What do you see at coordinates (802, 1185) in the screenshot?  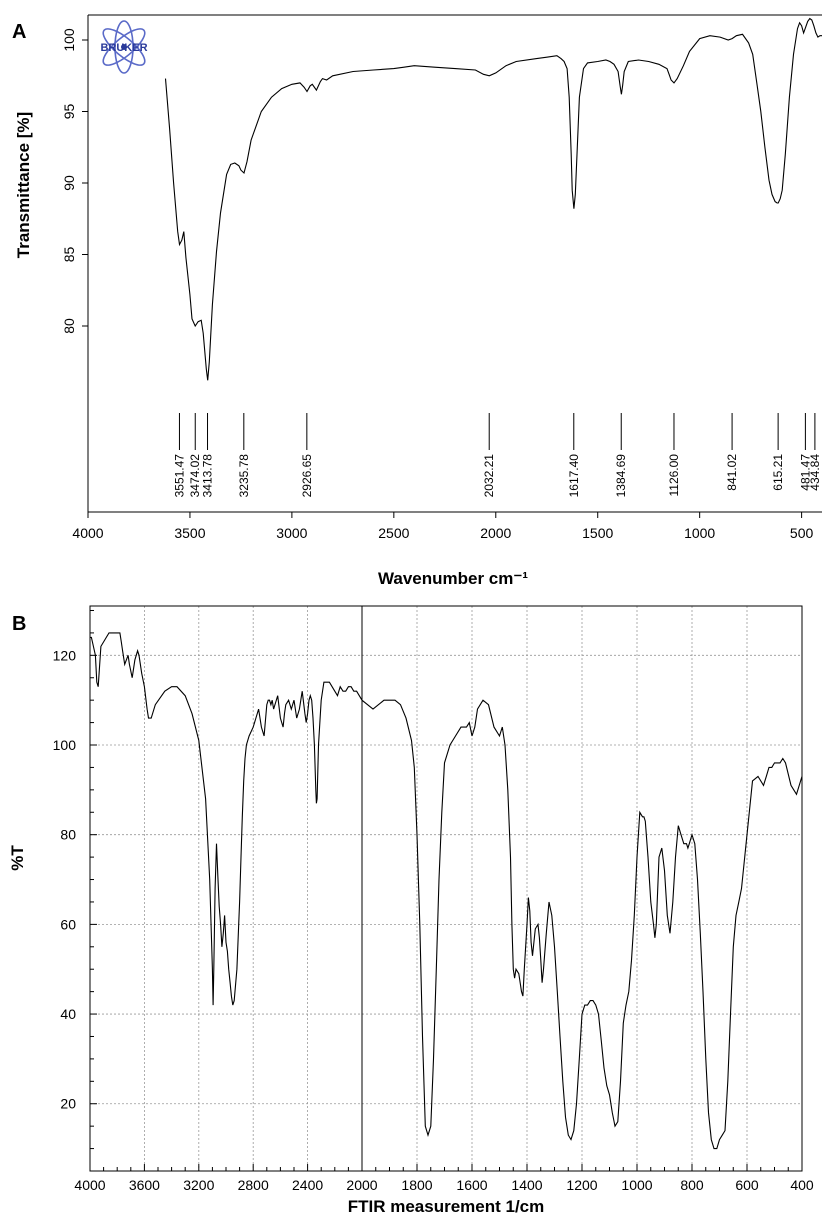 I see `panel-b-x-tick-label: 400` at bounding box center [802, 1185].